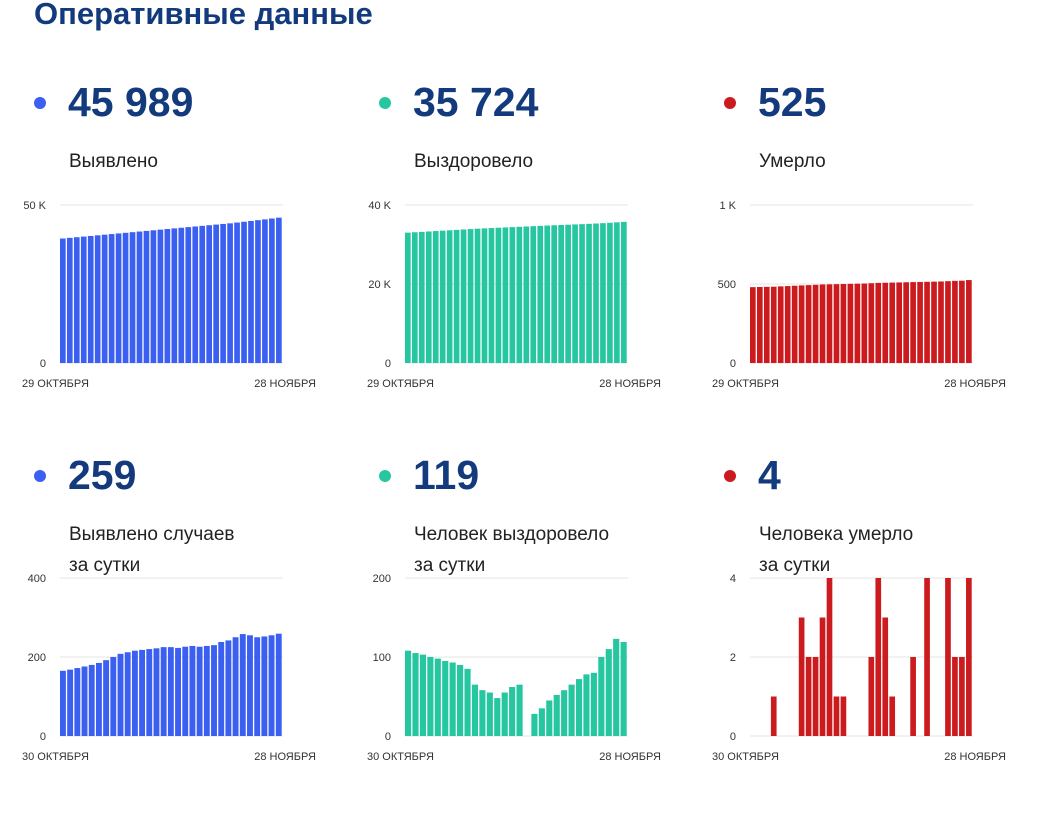 The height and width of the screenshot is (820, 1050). What do you see at coordinates (474, 161) in the screenshot?
I see `recovered-total-caption: Выздоровело` at bounding box center [474, 161].